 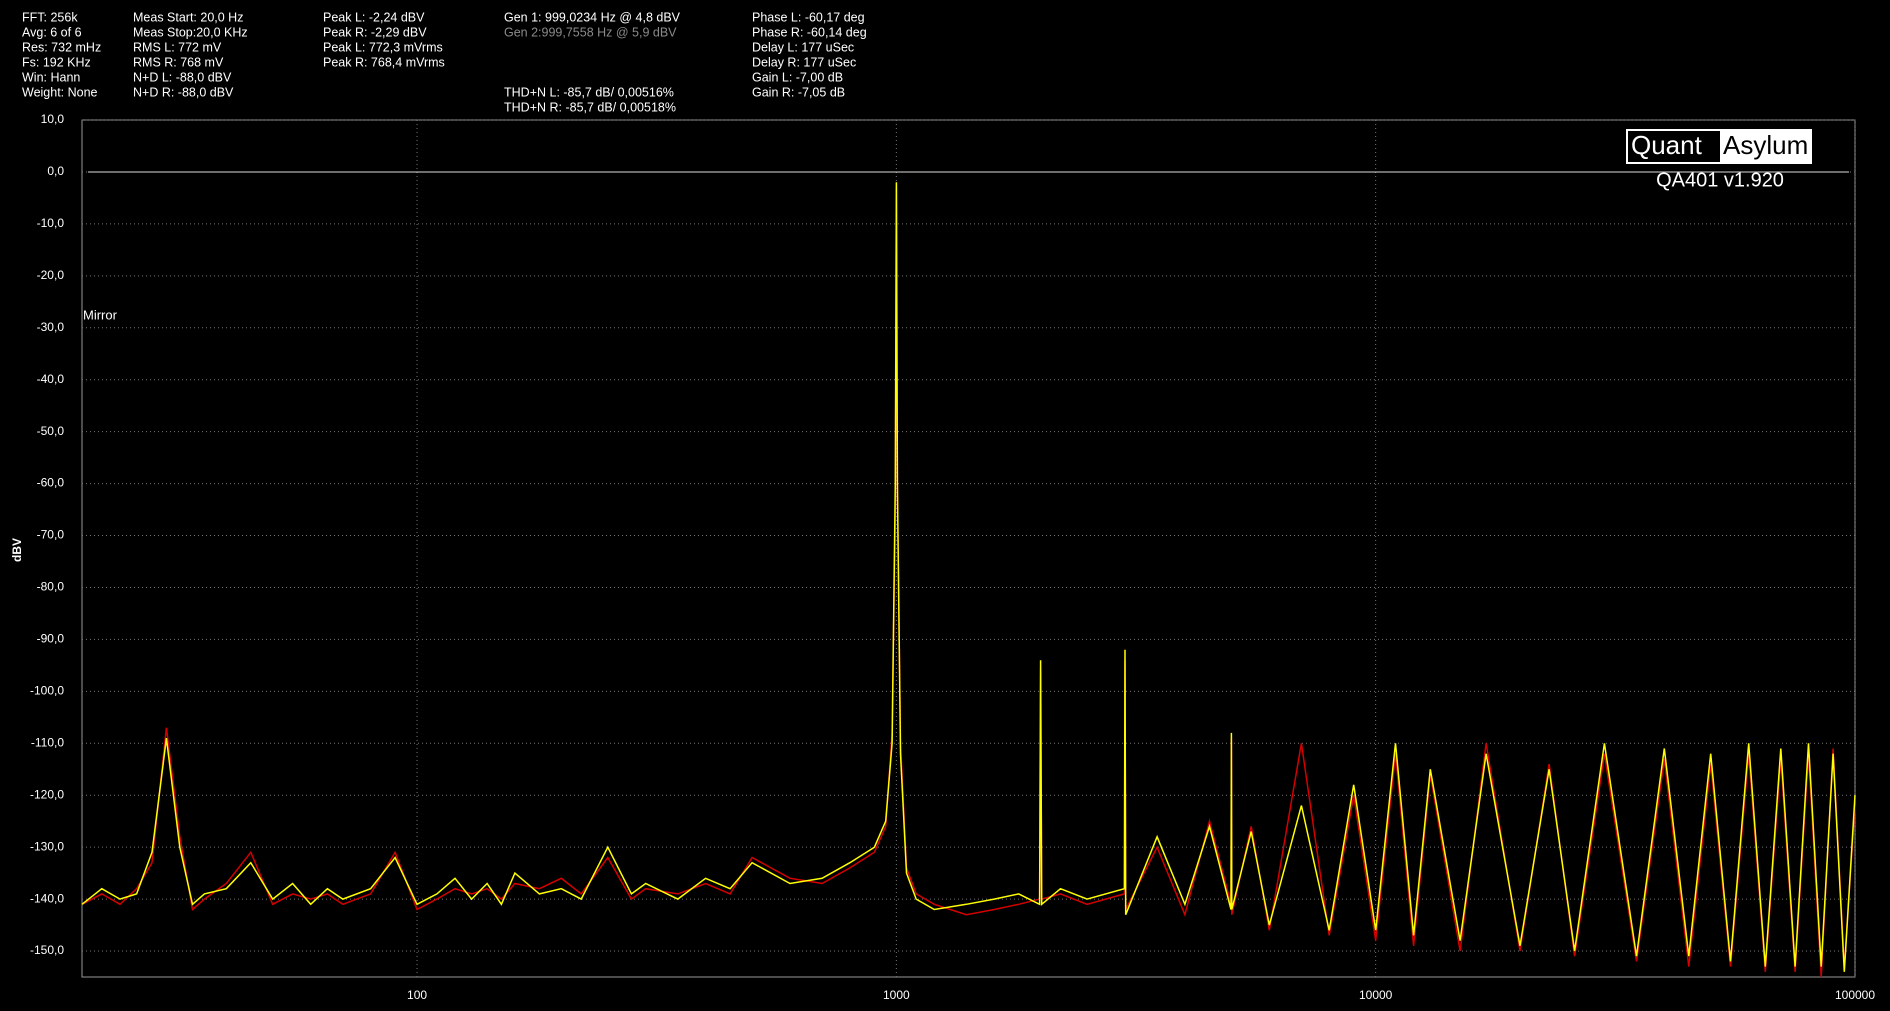 I want to click on stat: Delay L: 177 uSec, so click(x=803, y=47).